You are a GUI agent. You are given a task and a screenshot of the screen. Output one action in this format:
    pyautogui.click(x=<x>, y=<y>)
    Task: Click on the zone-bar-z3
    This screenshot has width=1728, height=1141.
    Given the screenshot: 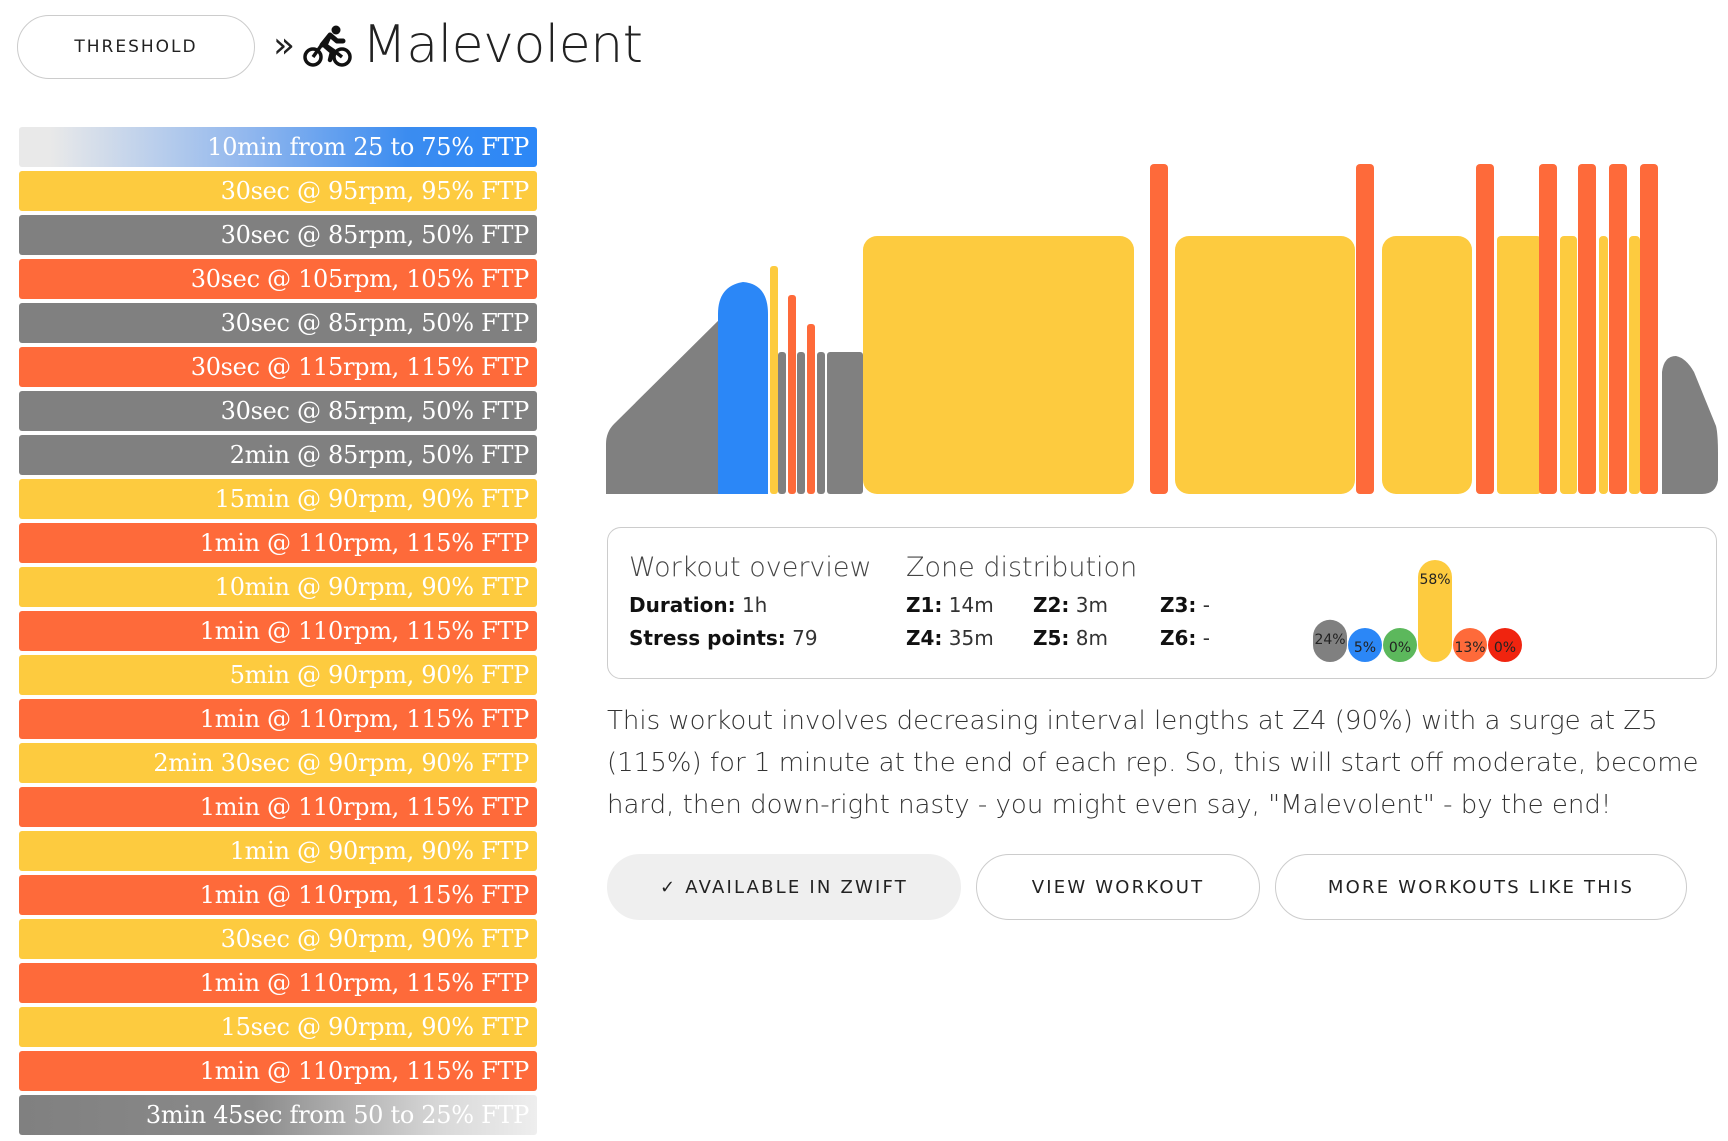 What is the action you would take?
    pyautogui.click(x=1400, y=645)
    